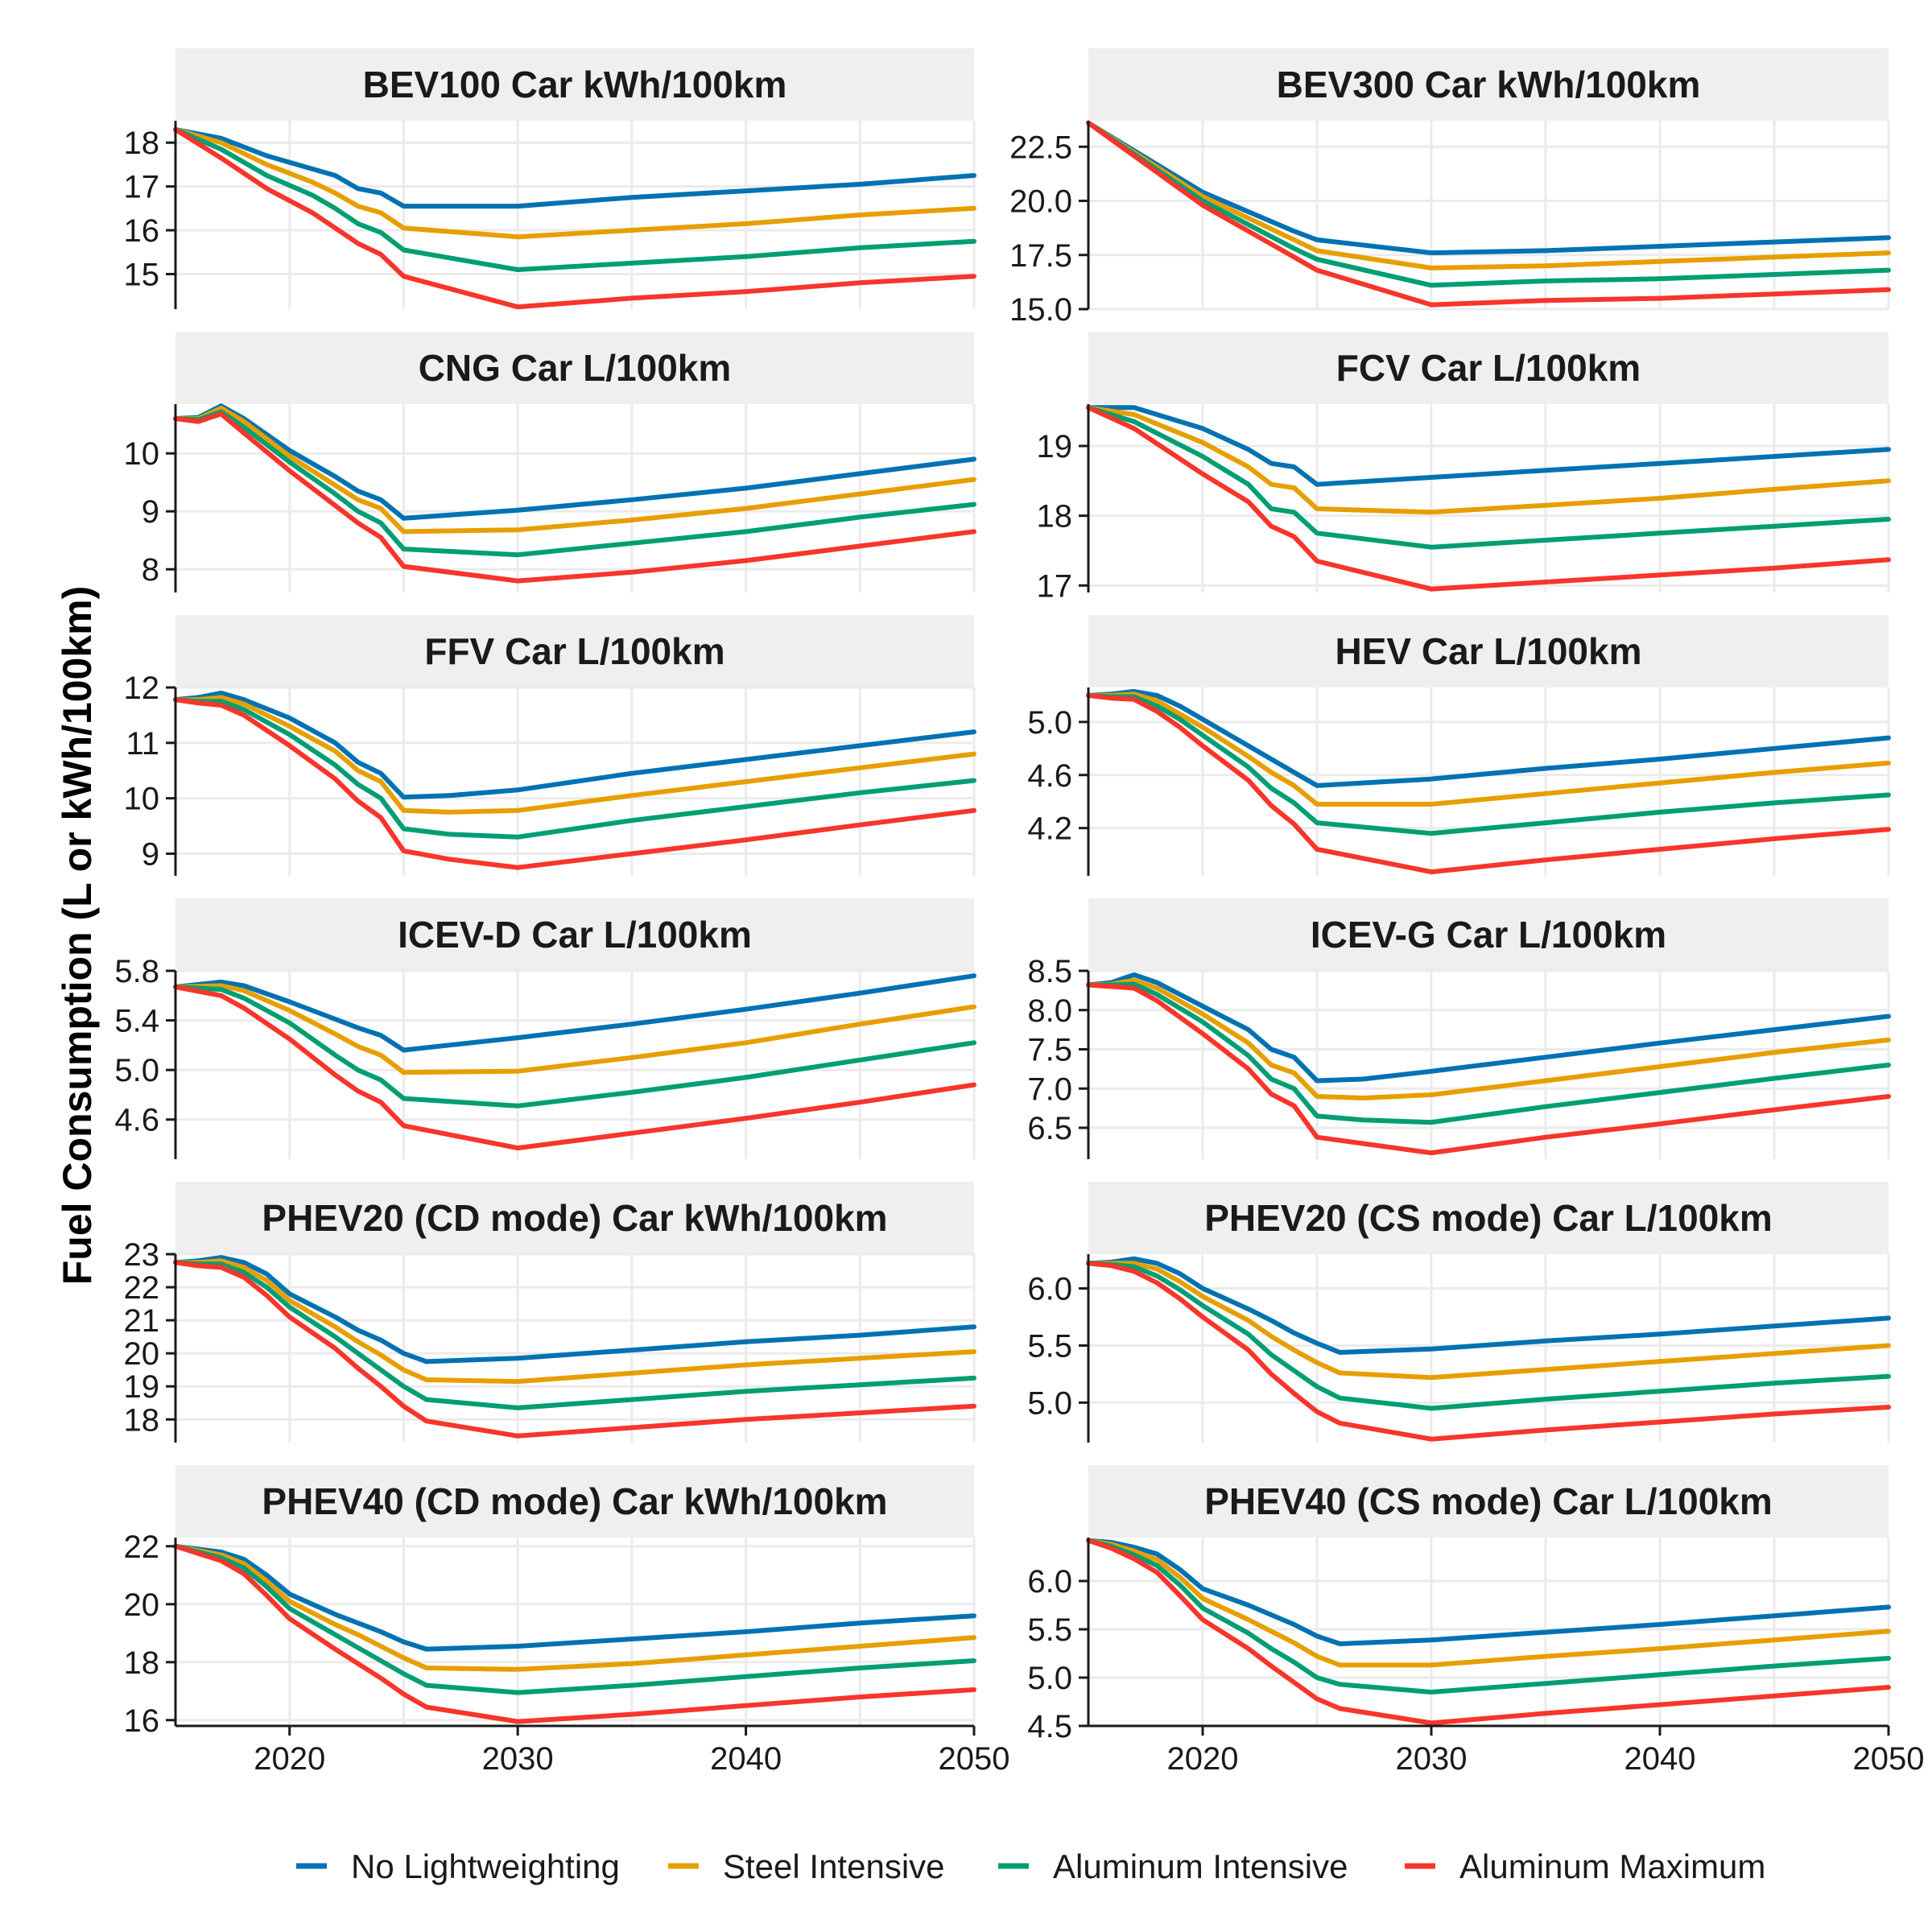 The width and height of the screenshot is (1932, 1932). What do you see at coordinates (1488, 651) in the screenshot?
I see `panel-title: HEV Car L/100km` at bounding box center [1488, 651].